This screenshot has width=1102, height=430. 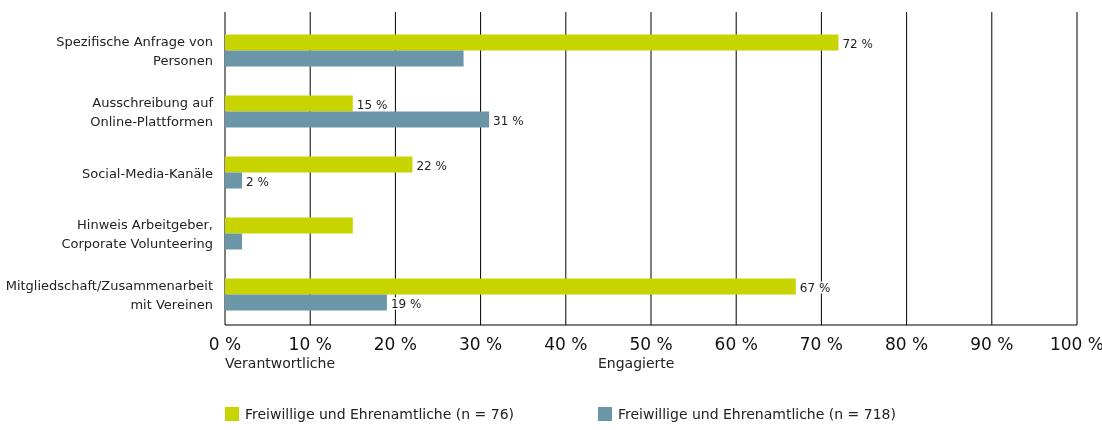 I want to click on data-label: 2 %, so click(x=257, y=181).